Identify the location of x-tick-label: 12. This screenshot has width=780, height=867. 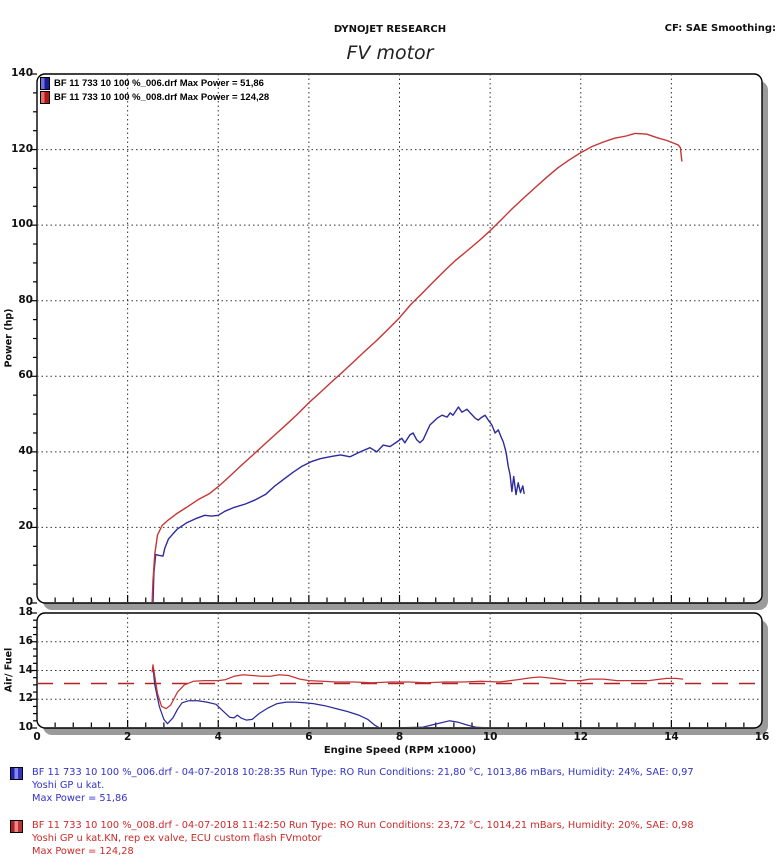
(581, 737).